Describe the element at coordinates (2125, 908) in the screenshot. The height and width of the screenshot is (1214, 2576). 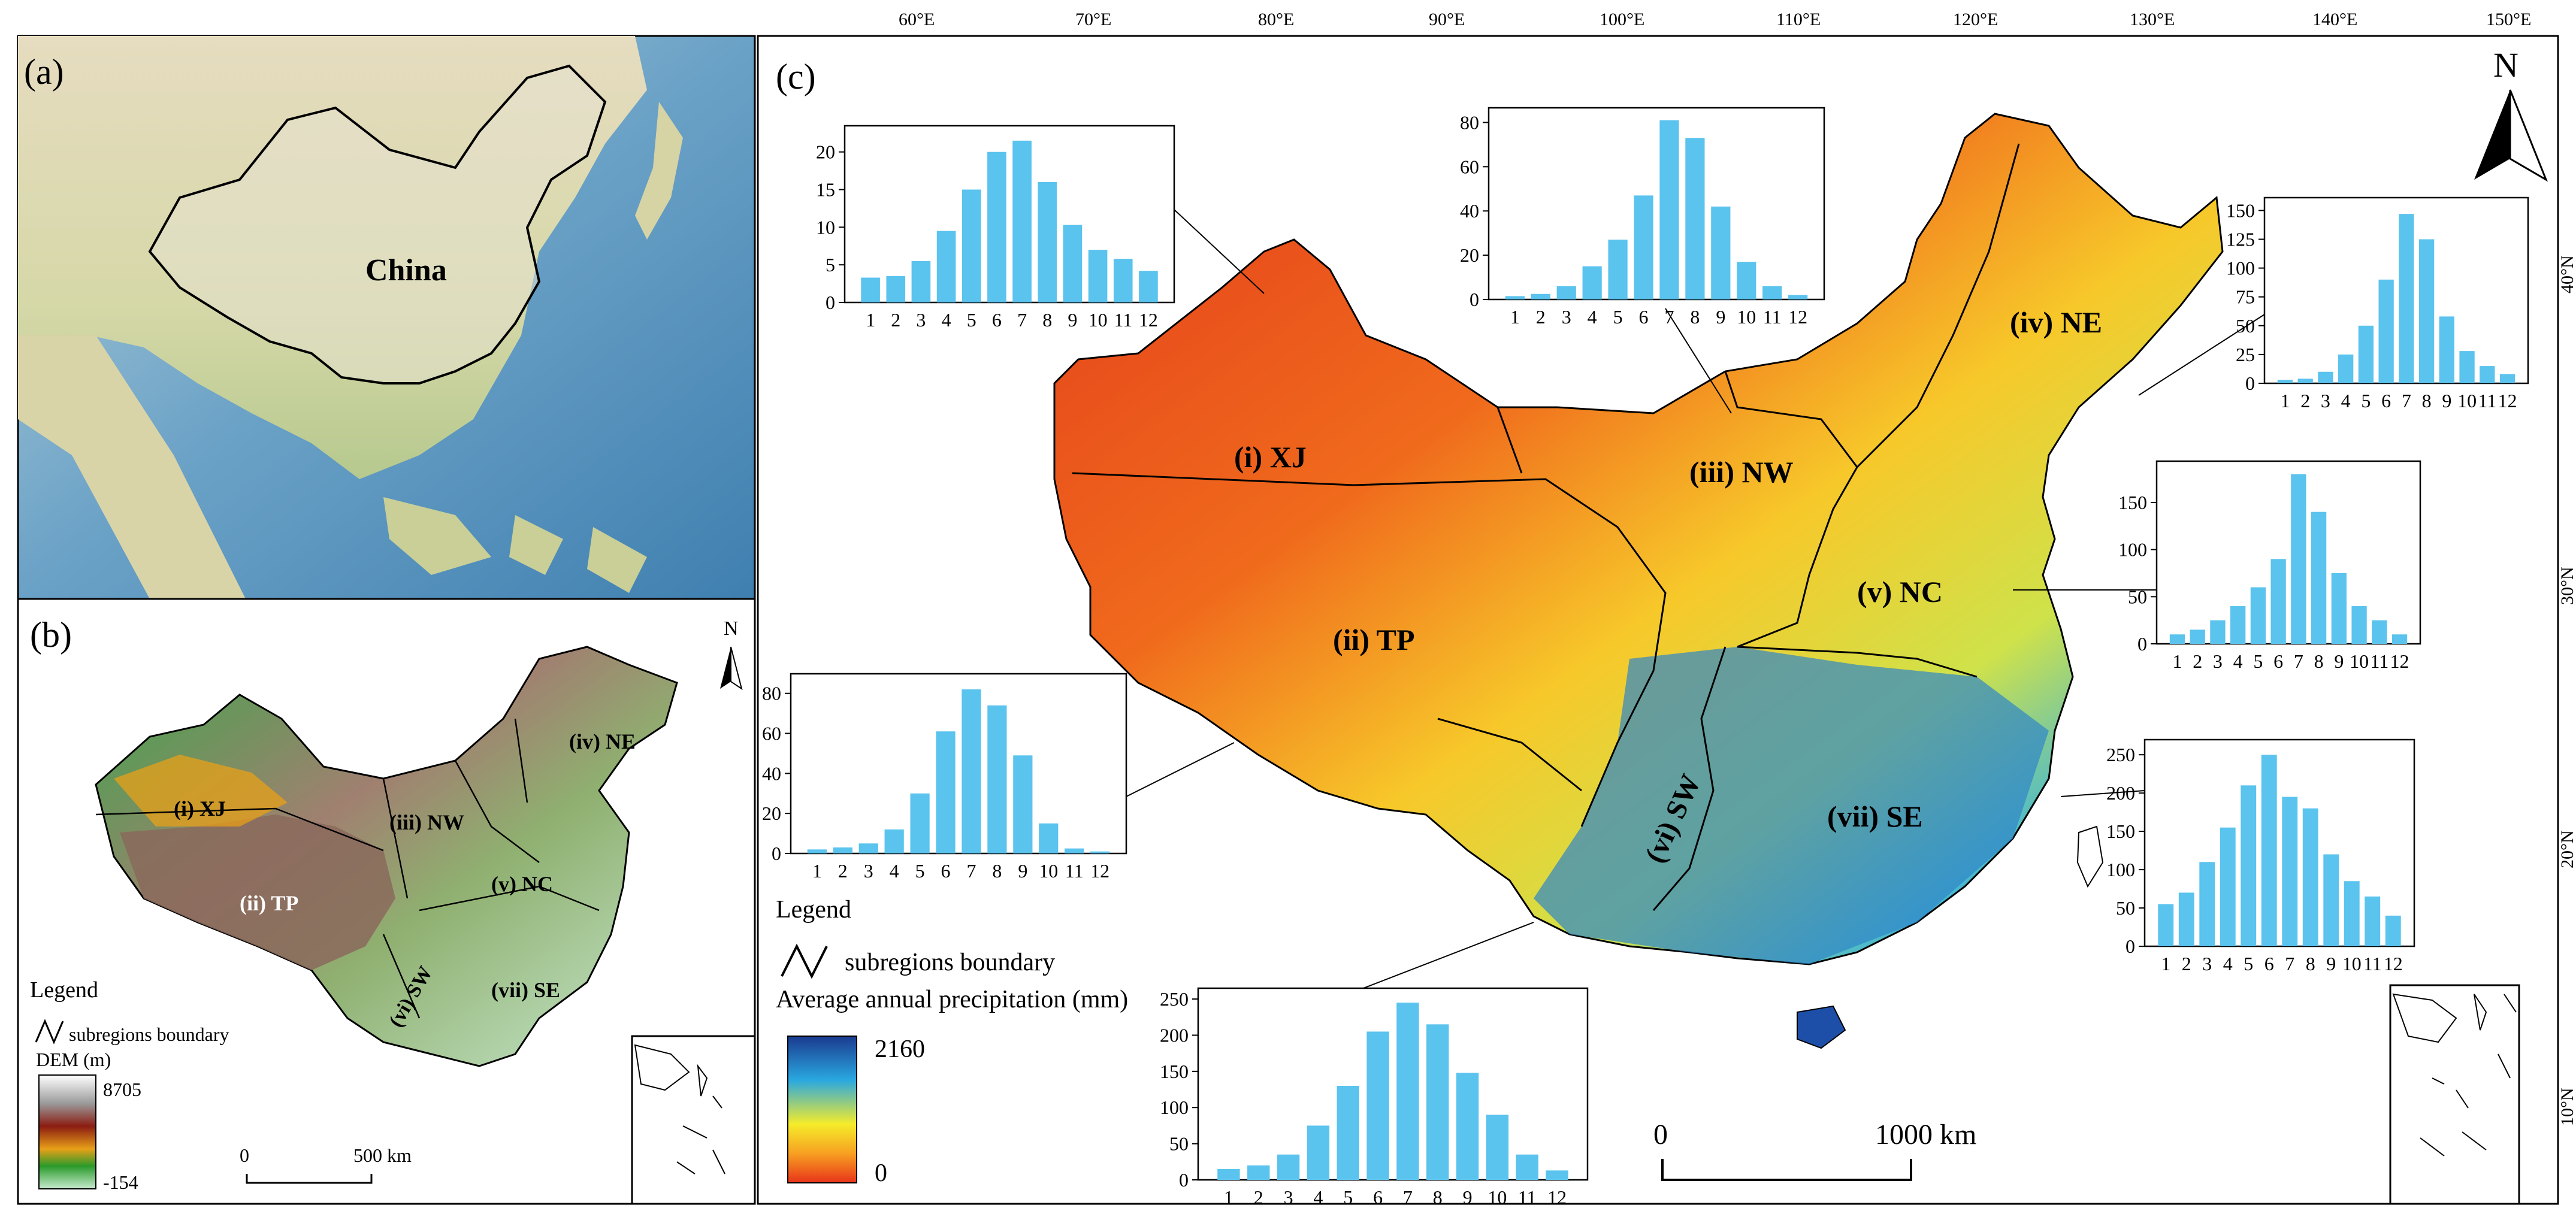
I see `y-tick-label: 50` at that location.